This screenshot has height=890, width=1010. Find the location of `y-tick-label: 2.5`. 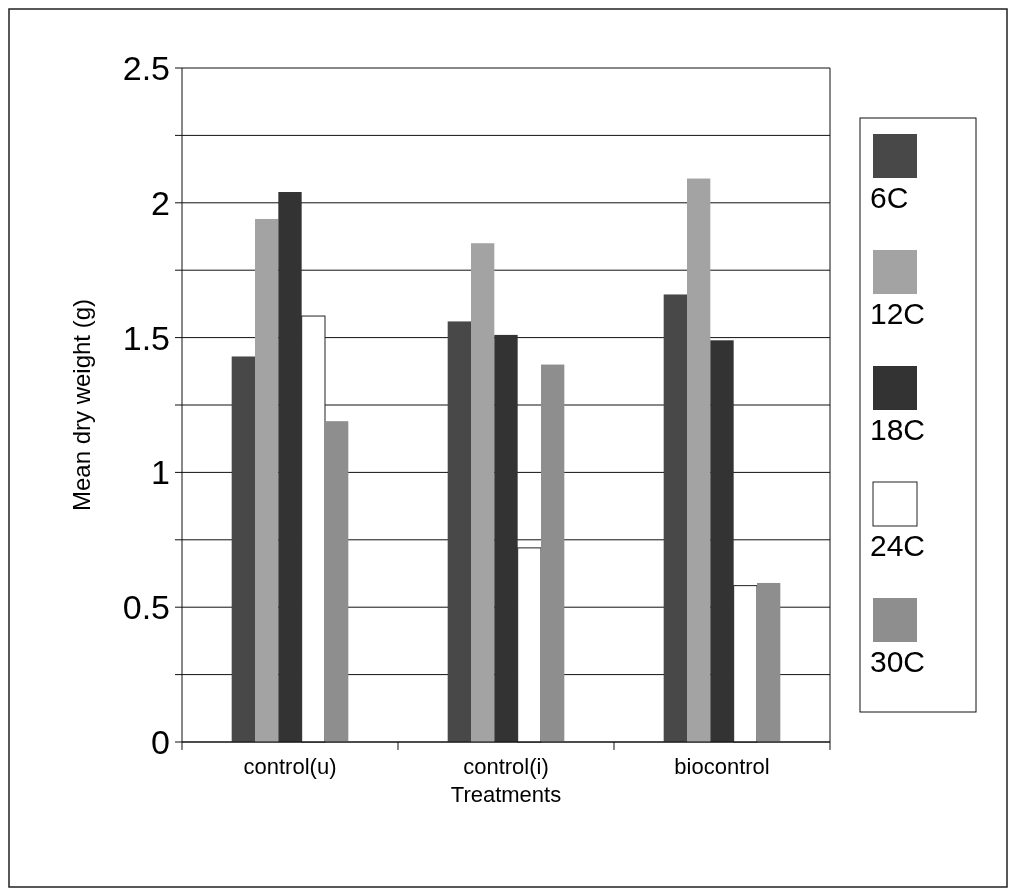

y-tick-label: 2.5 is located at coordinates (146, 67).